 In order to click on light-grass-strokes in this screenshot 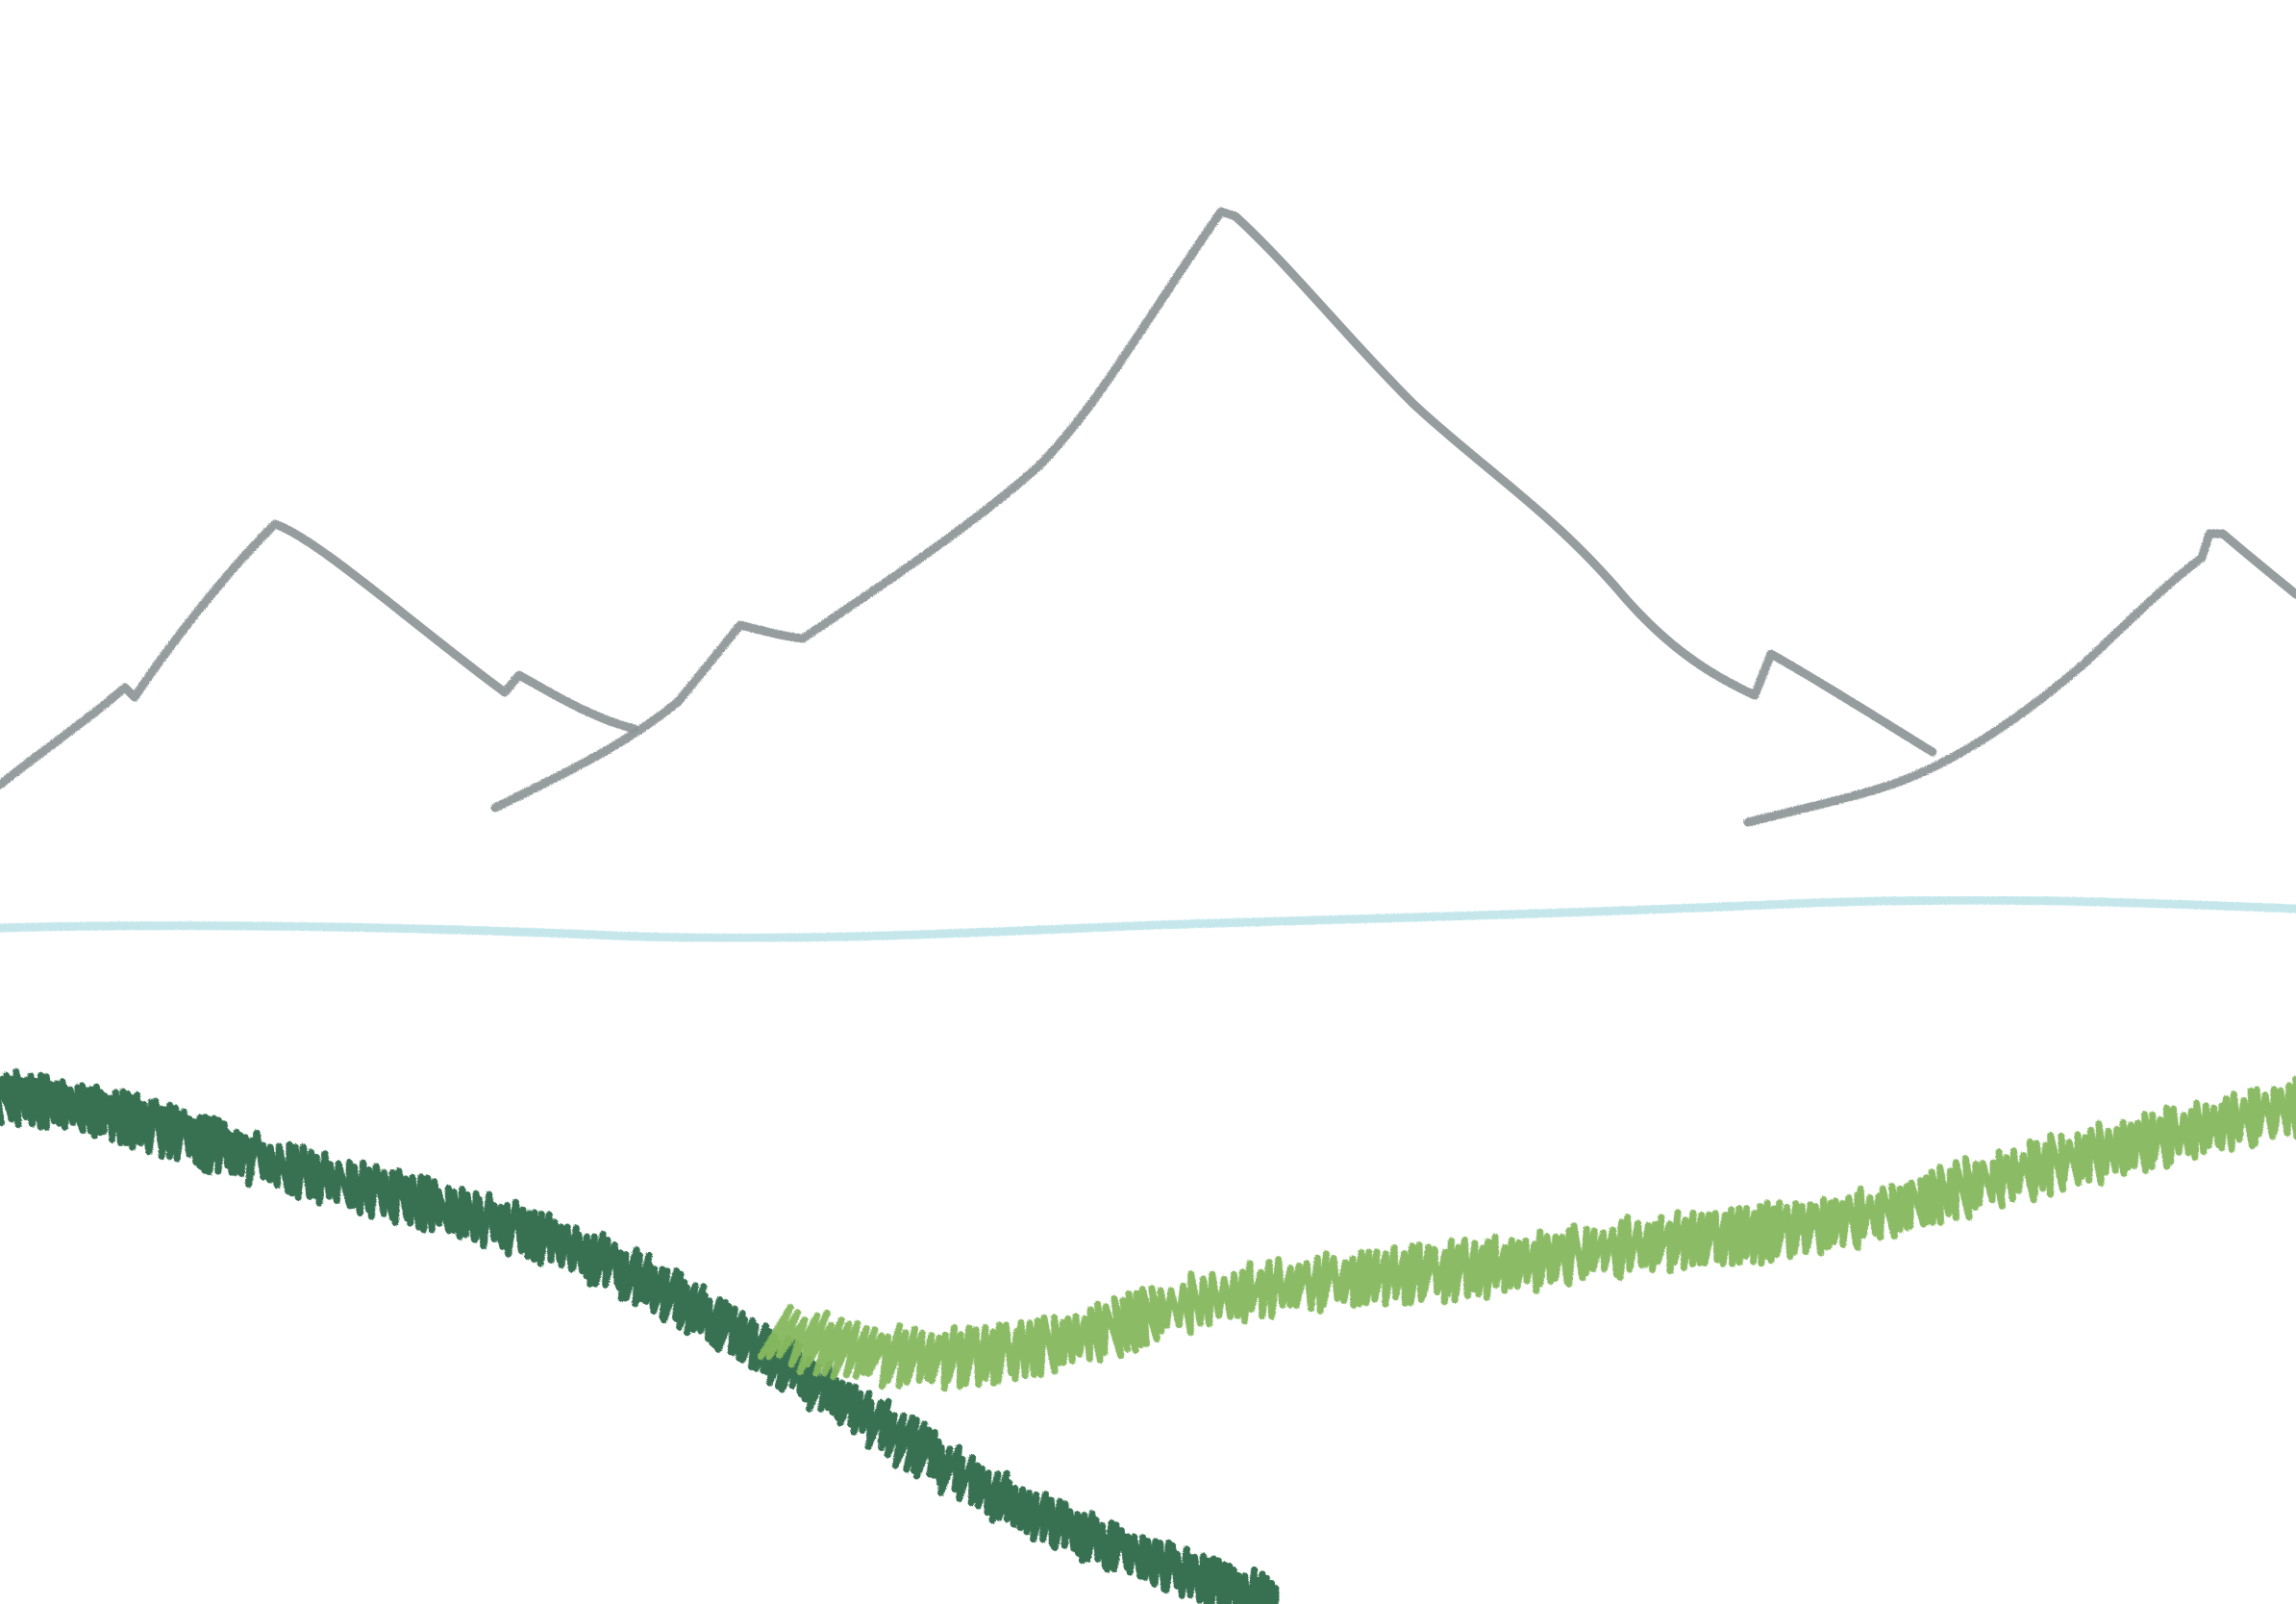, I will do `click(1526, 1233)`.